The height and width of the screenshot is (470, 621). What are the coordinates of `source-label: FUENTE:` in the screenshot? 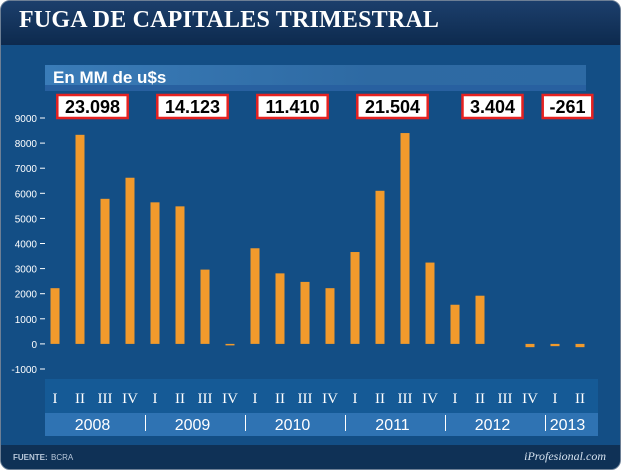 It's located at (30, 457).